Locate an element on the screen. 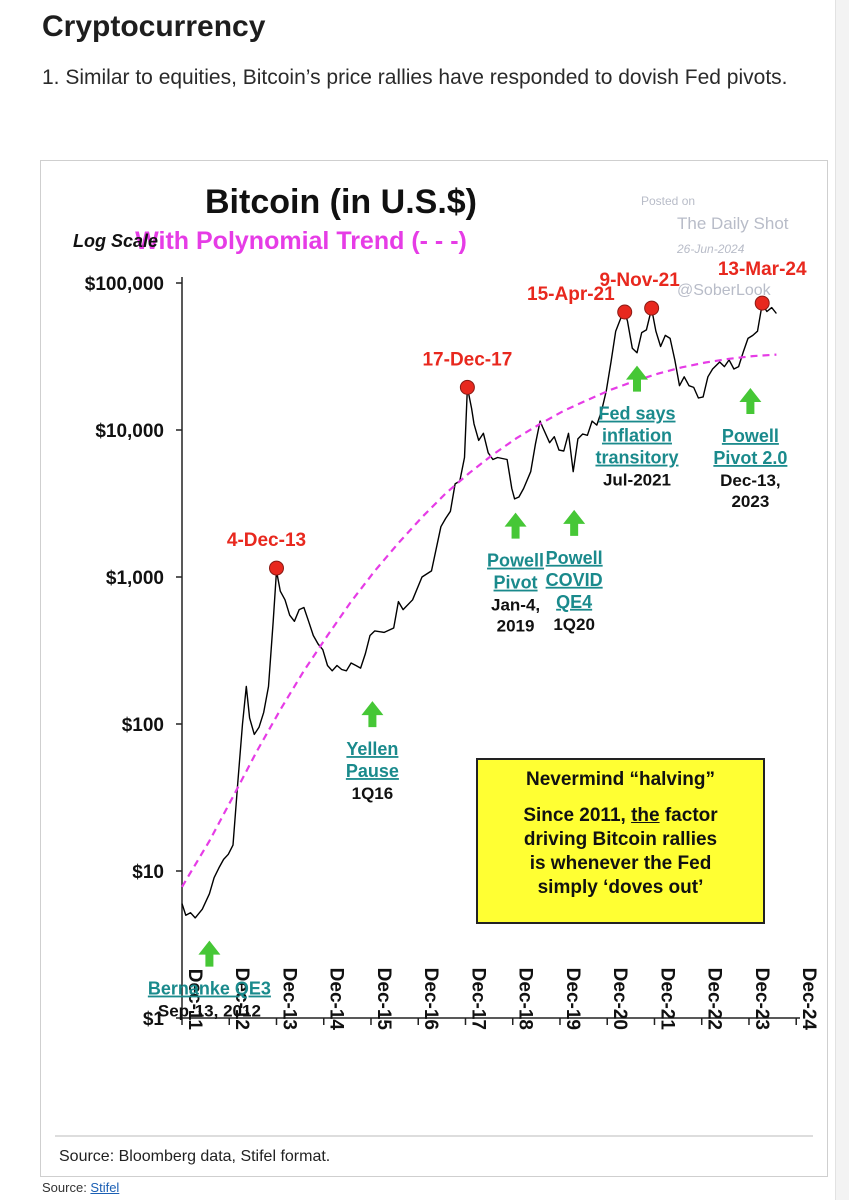 The width and height of the screenshot is (849, 1200). pivot-label: QE4 is located at coordinates (574, 602).